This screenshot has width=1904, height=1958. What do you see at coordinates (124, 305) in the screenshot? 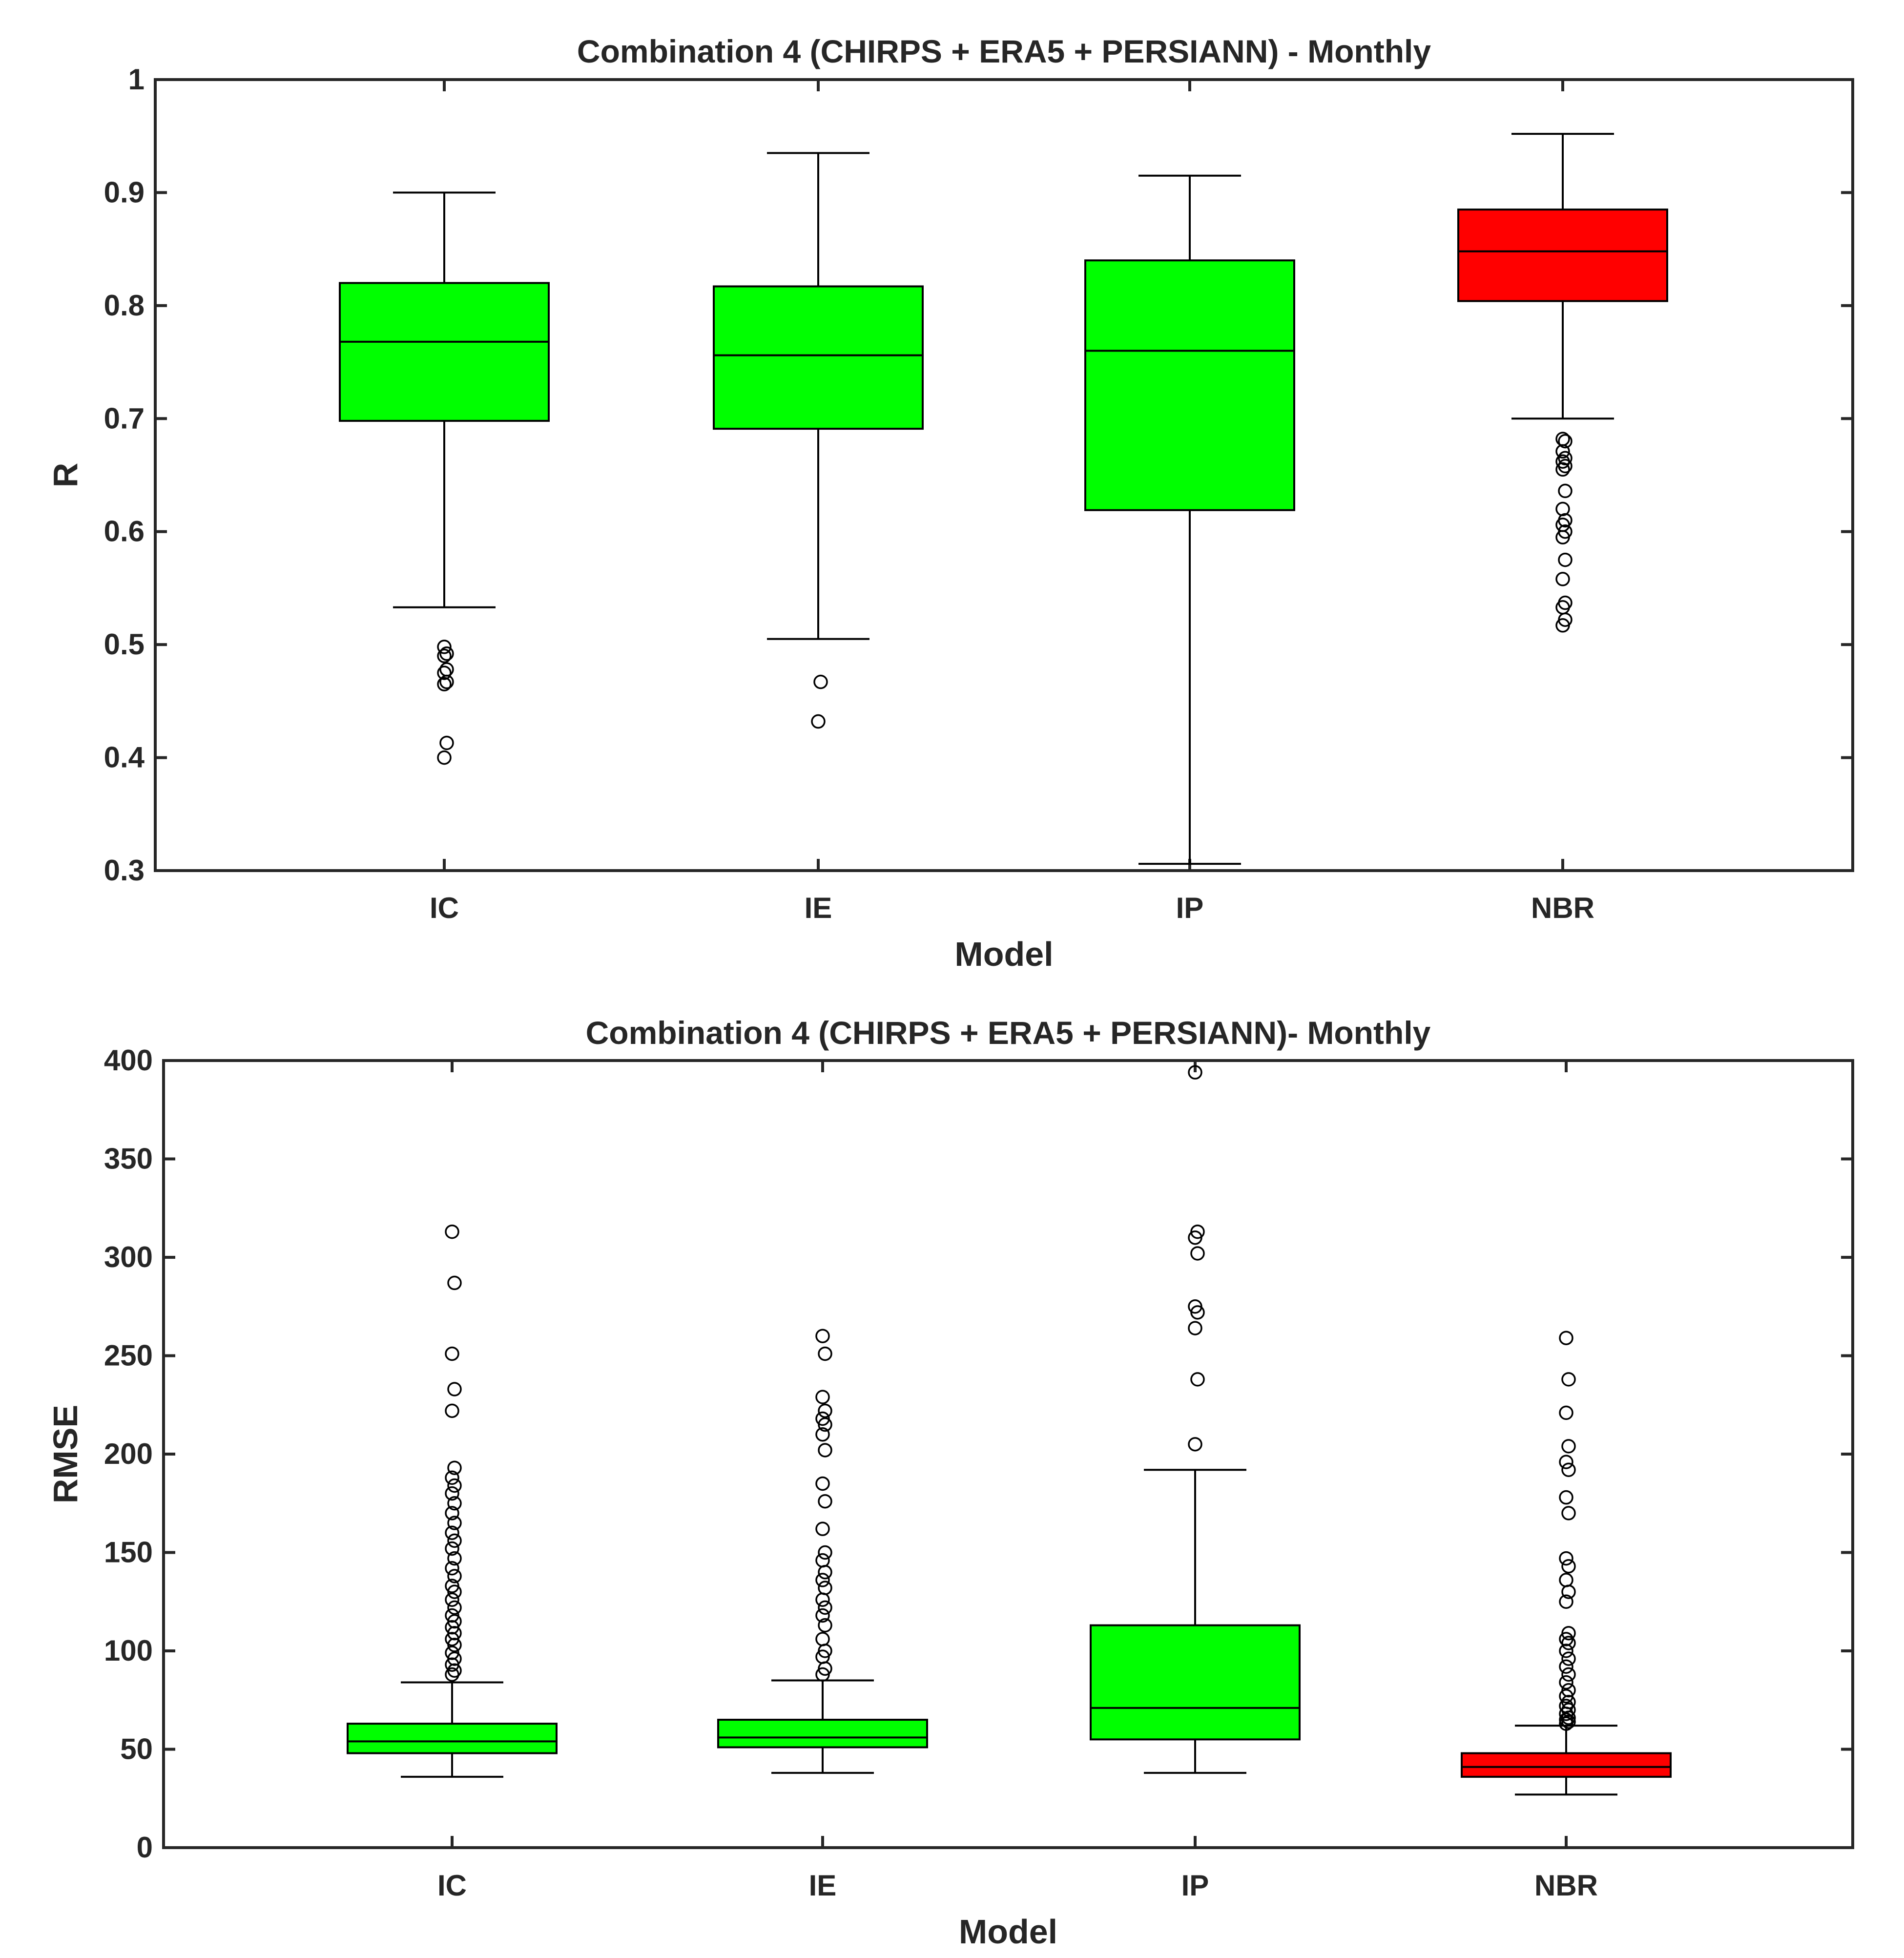
I see `y-tick-label: 0.8` at bounding box center [124, 305].